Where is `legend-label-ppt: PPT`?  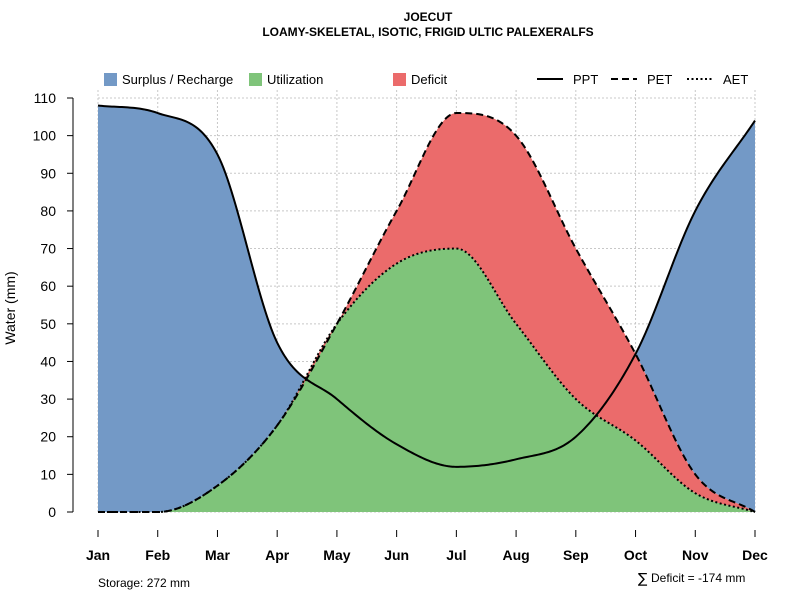 legend-label-ppt: PPT is located at coordinates (585, 79).